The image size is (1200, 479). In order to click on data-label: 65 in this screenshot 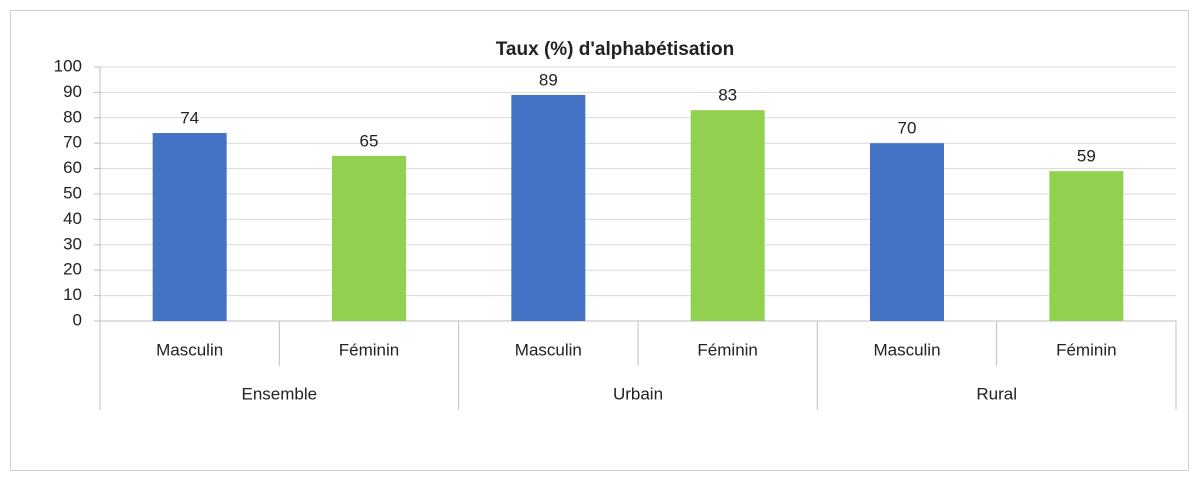, I will do `click(369, 140)`.